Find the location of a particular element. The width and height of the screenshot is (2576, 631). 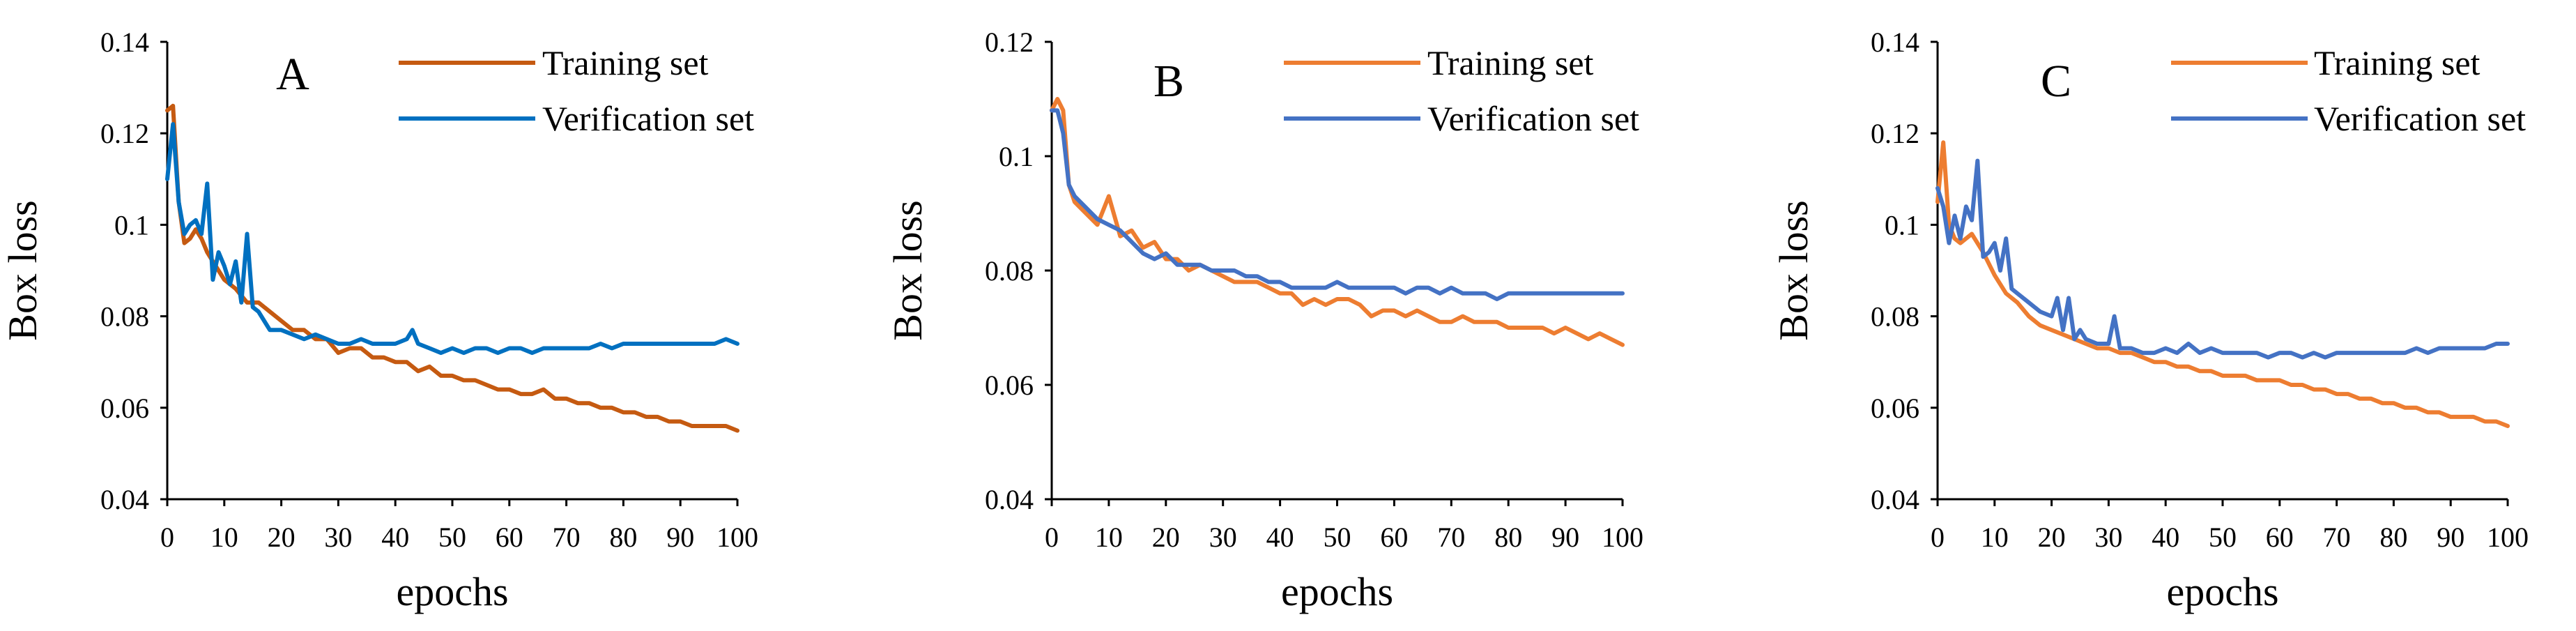

panel-label: B is located at coordinates (1168, 81).